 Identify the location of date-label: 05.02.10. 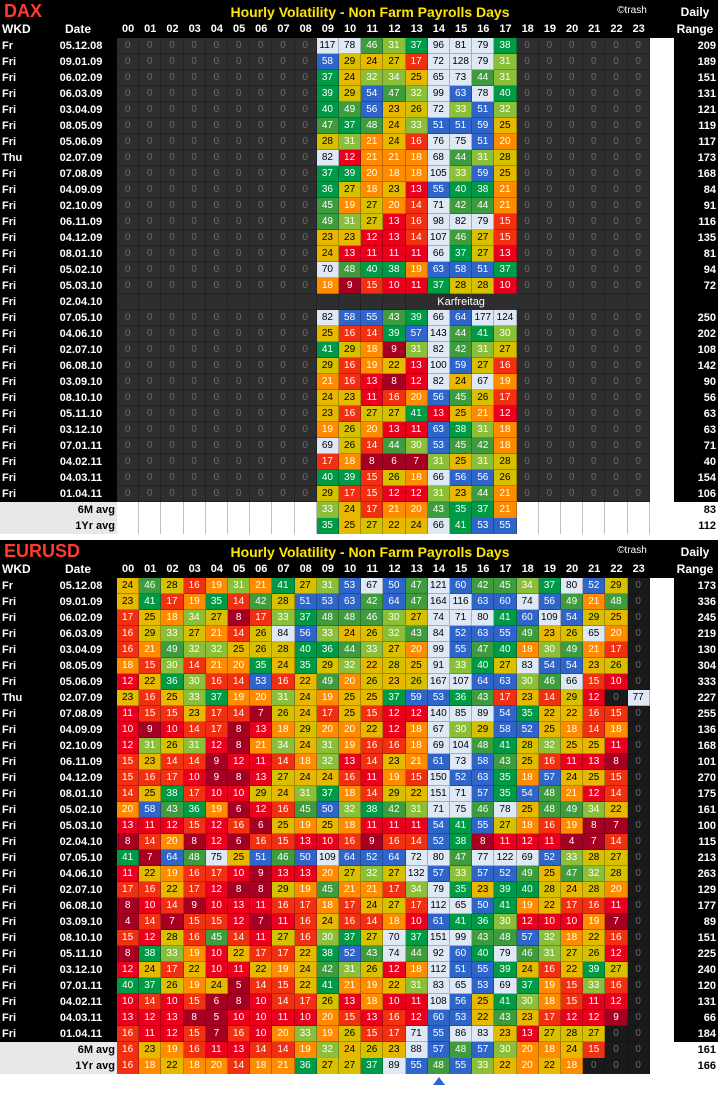
(81, 270).